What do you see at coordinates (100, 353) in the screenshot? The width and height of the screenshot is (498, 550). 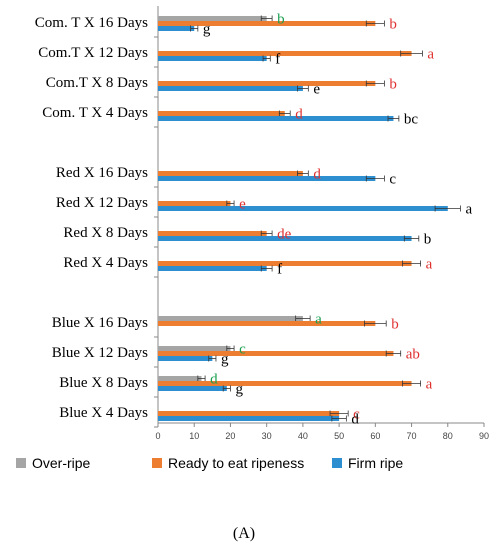 I see `category-label: Blue X 12 Days` at bounding box center [100, 353].